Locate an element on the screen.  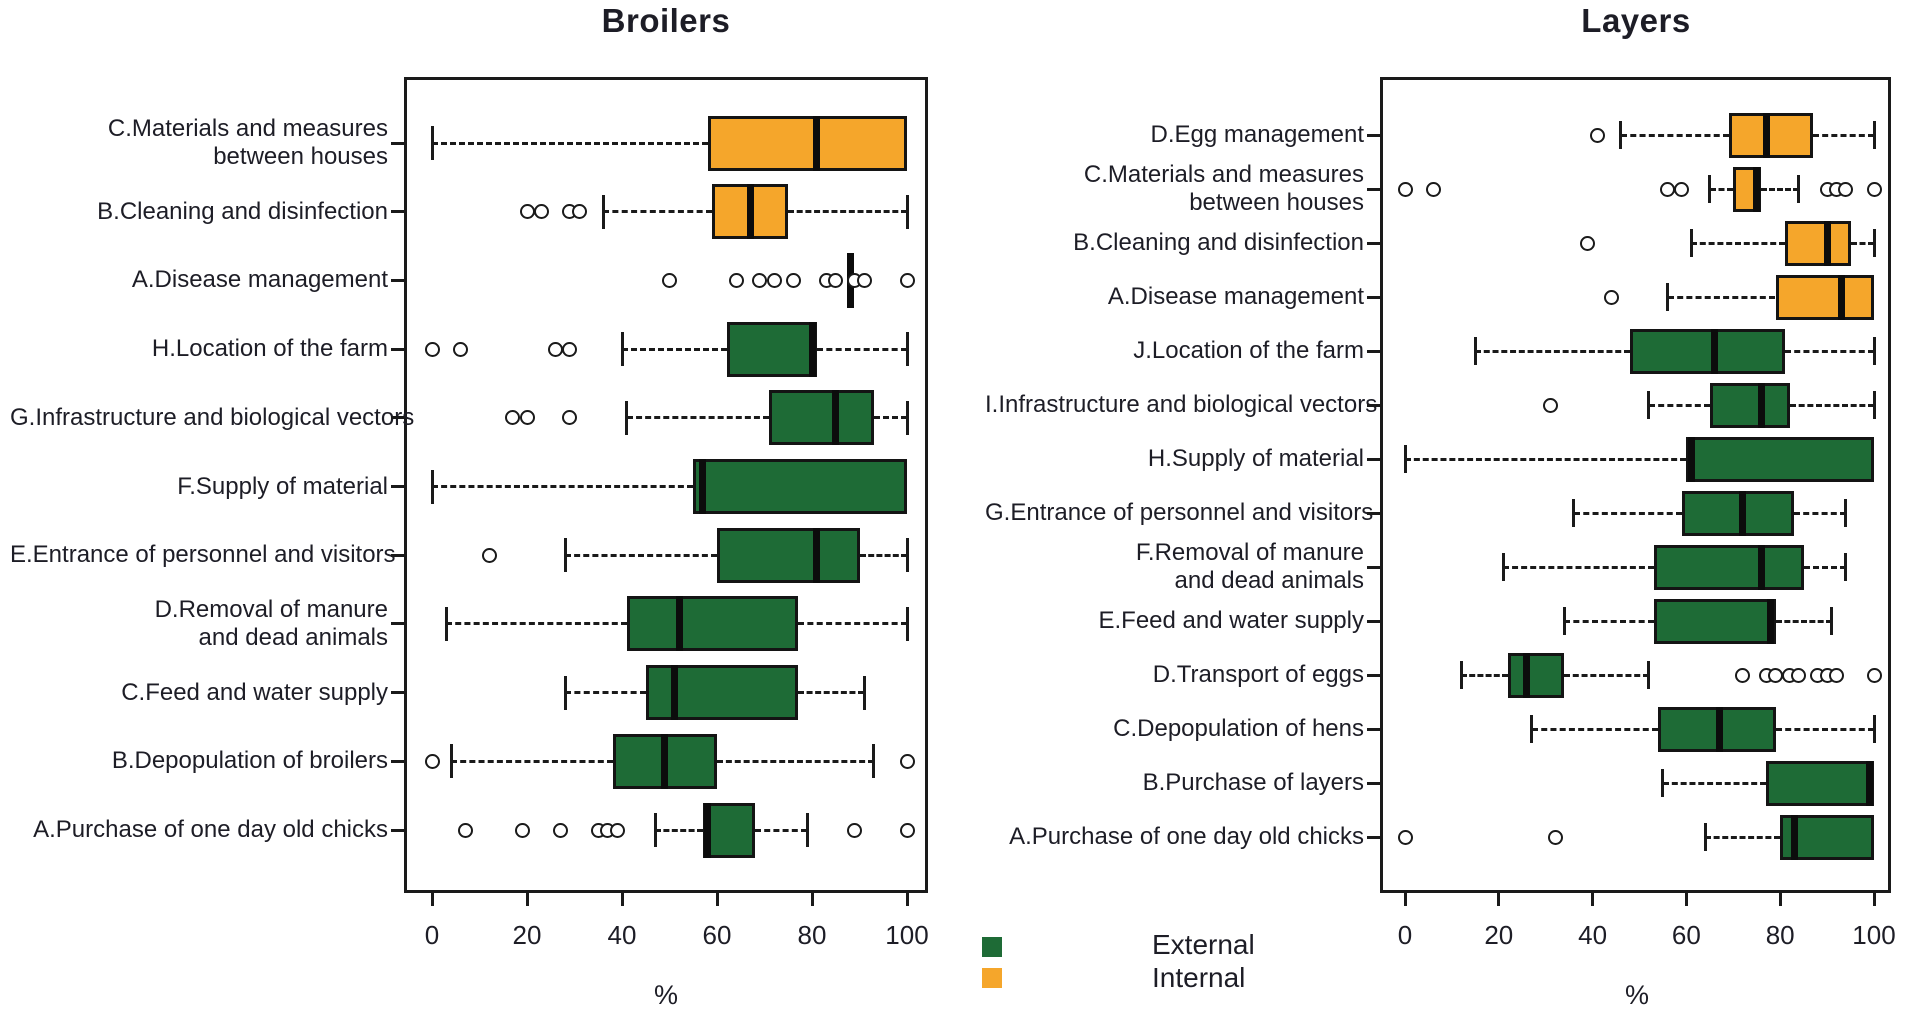
x-tick-label: 100 is located at coordinates (907, 935).